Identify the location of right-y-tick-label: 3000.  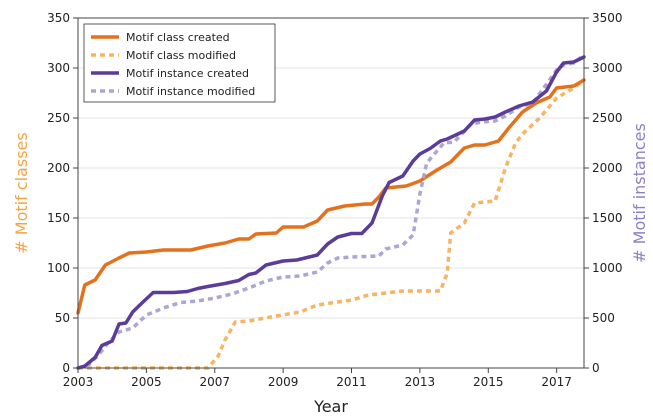
(607, 68).